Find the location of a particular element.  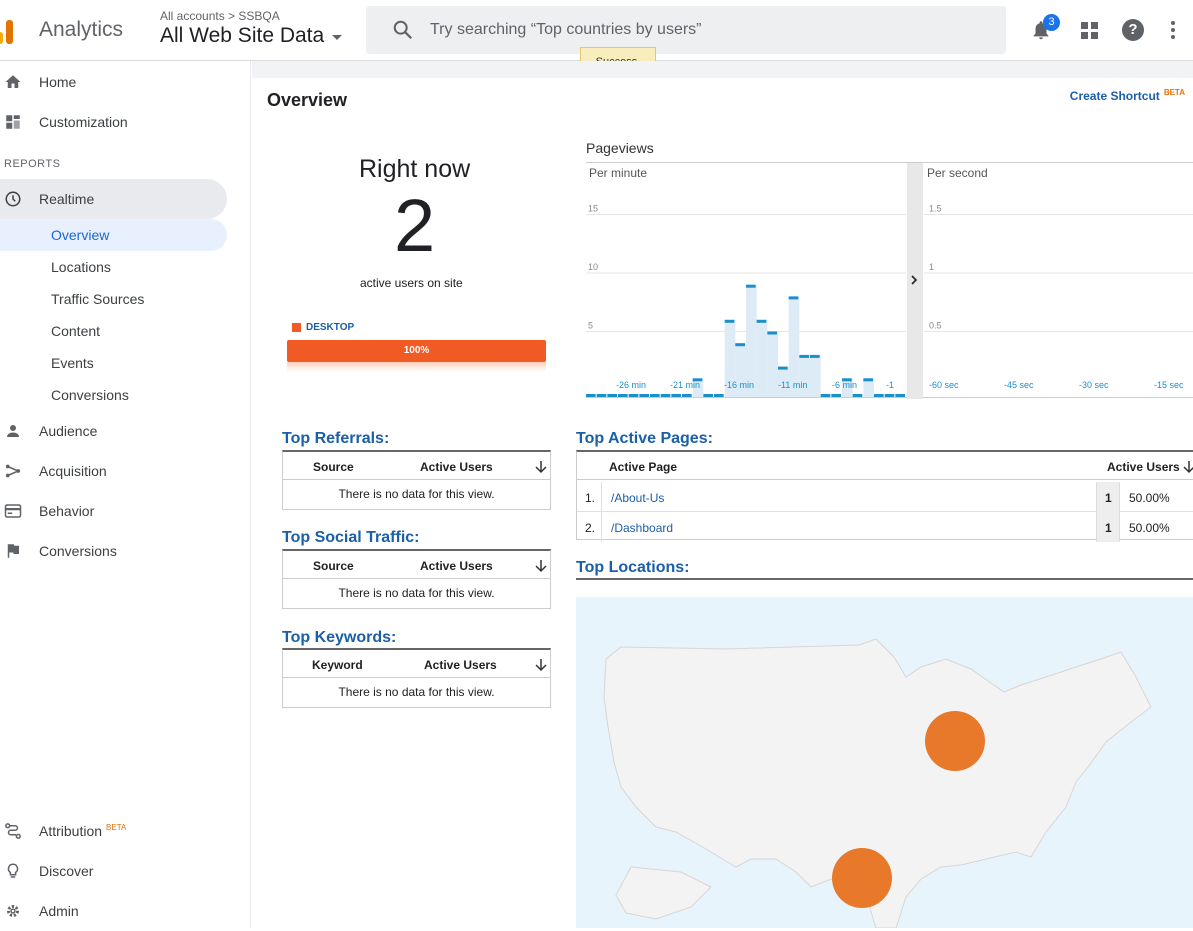

table-row: 1. /About-Us 1 50.00% is located at coordinates (885, 497).